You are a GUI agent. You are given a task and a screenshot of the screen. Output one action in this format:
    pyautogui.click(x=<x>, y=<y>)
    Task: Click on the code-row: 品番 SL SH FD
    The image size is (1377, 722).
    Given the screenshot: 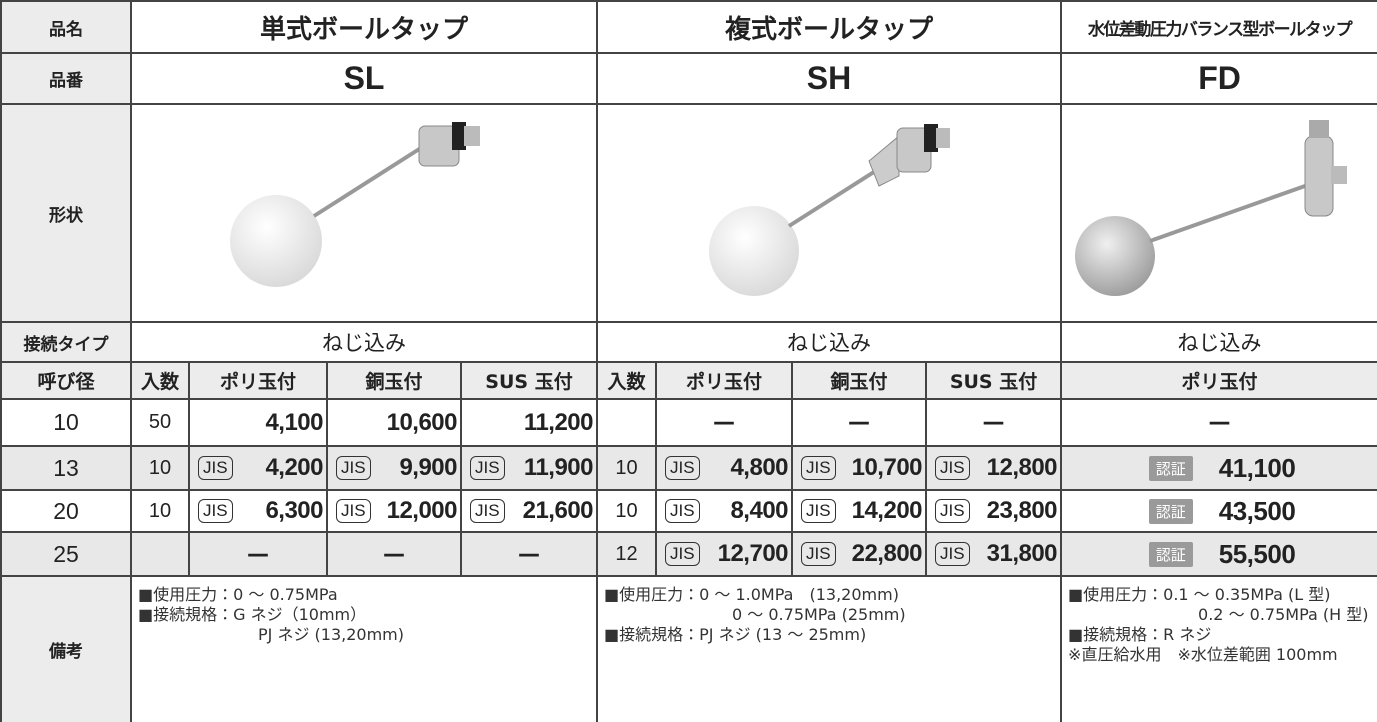 What is the action you would take?
    pyautogui.click(x=688, y=78)
    